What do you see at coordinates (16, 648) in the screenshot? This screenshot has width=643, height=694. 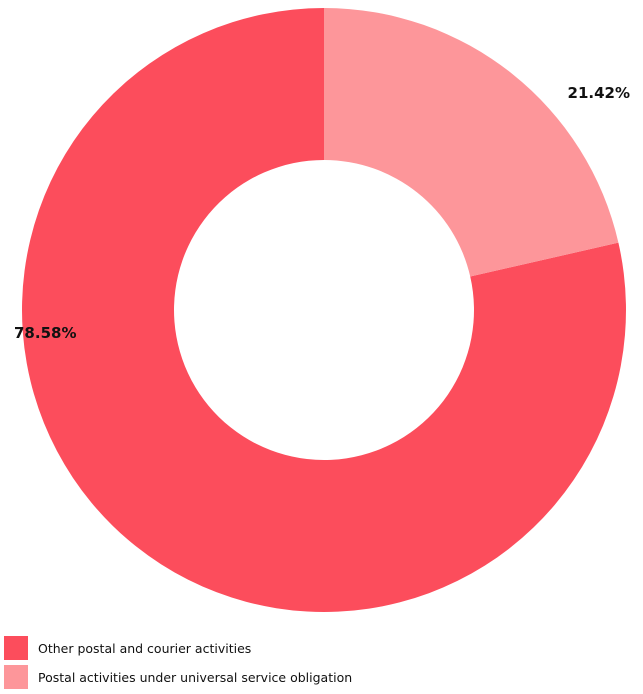 I see `legend-swatch-other-postal` at bounding box center [16, 648].